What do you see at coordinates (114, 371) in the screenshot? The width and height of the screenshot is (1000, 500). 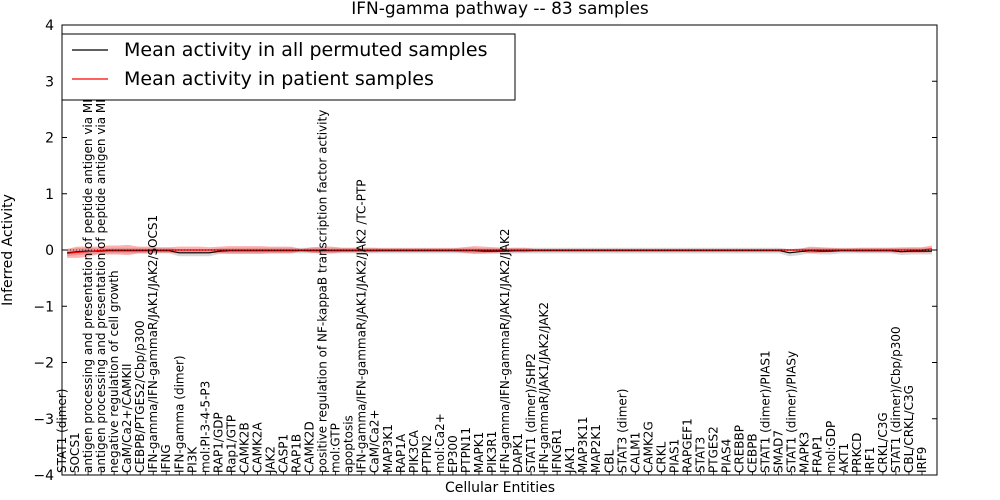 I see `category-label: negative regulation of cell growth` at bounding box center [114, 371].